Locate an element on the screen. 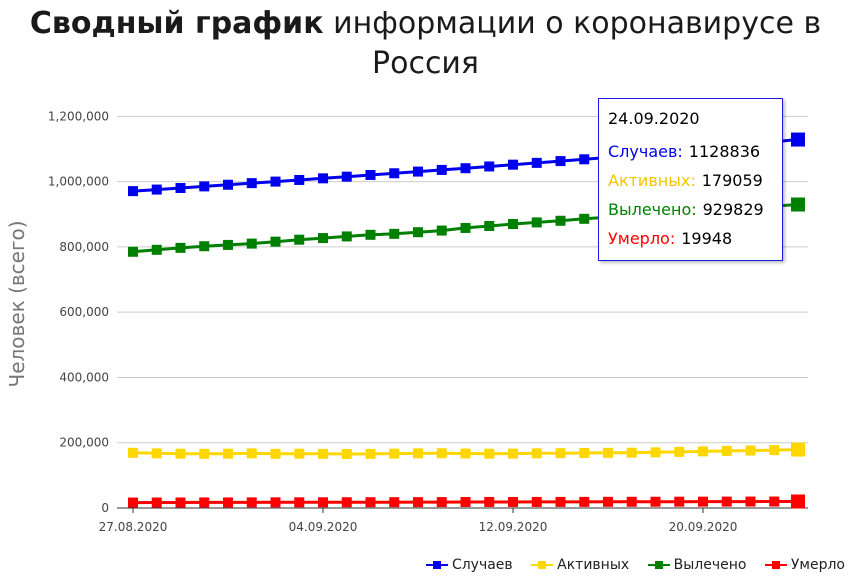 The height and width of the screenshot is (579, 851). legend-swatch-deaths is located at coordinates (775, 565).